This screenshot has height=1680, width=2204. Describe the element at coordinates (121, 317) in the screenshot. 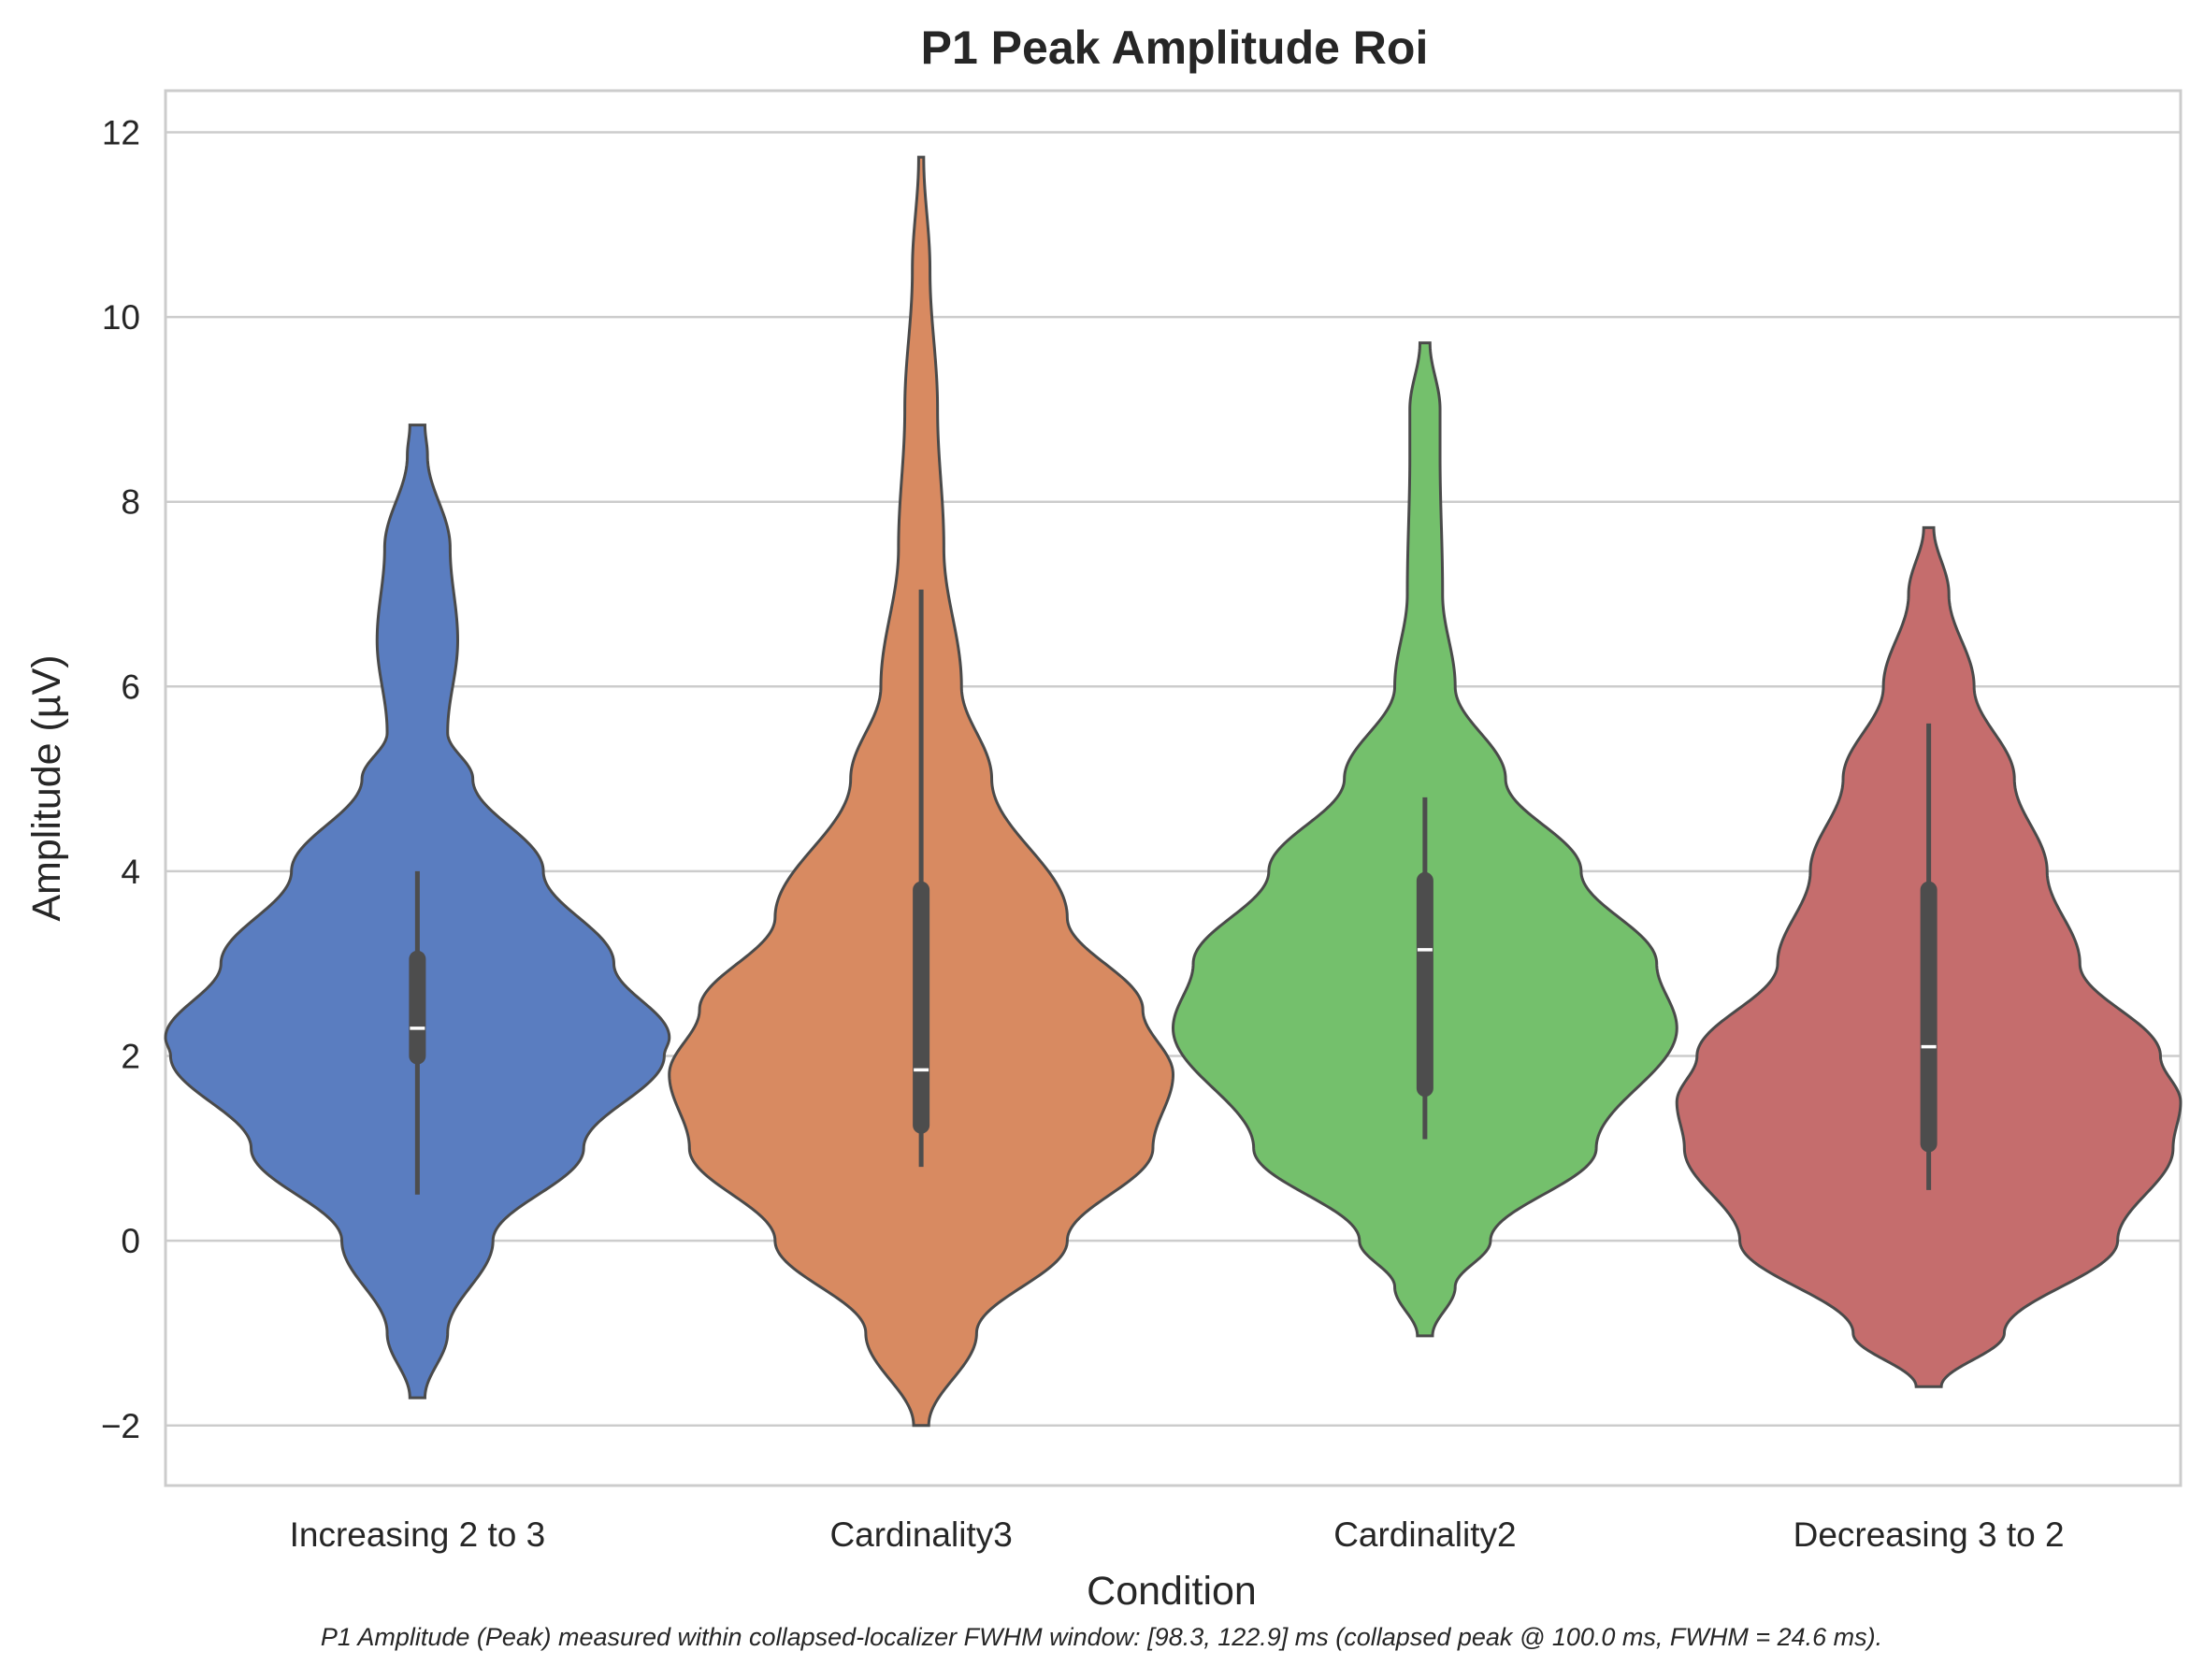

I see `y-tick-label: 10` at that location.